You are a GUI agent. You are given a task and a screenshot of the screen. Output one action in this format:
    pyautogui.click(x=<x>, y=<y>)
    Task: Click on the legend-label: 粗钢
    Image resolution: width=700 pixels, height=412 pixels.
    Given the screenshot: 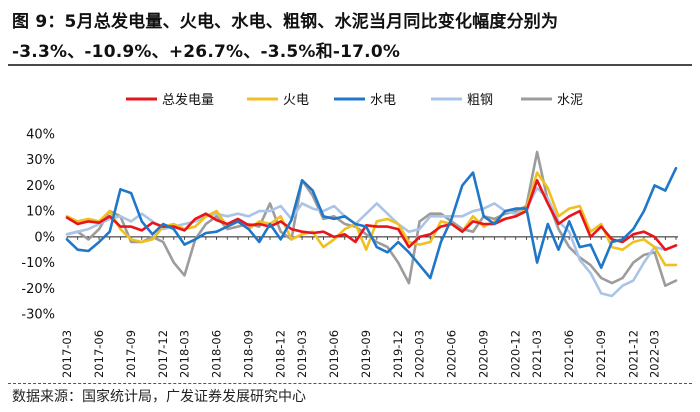 What is the action you would take?
    pyautogui.click(x=480, y=100)
    